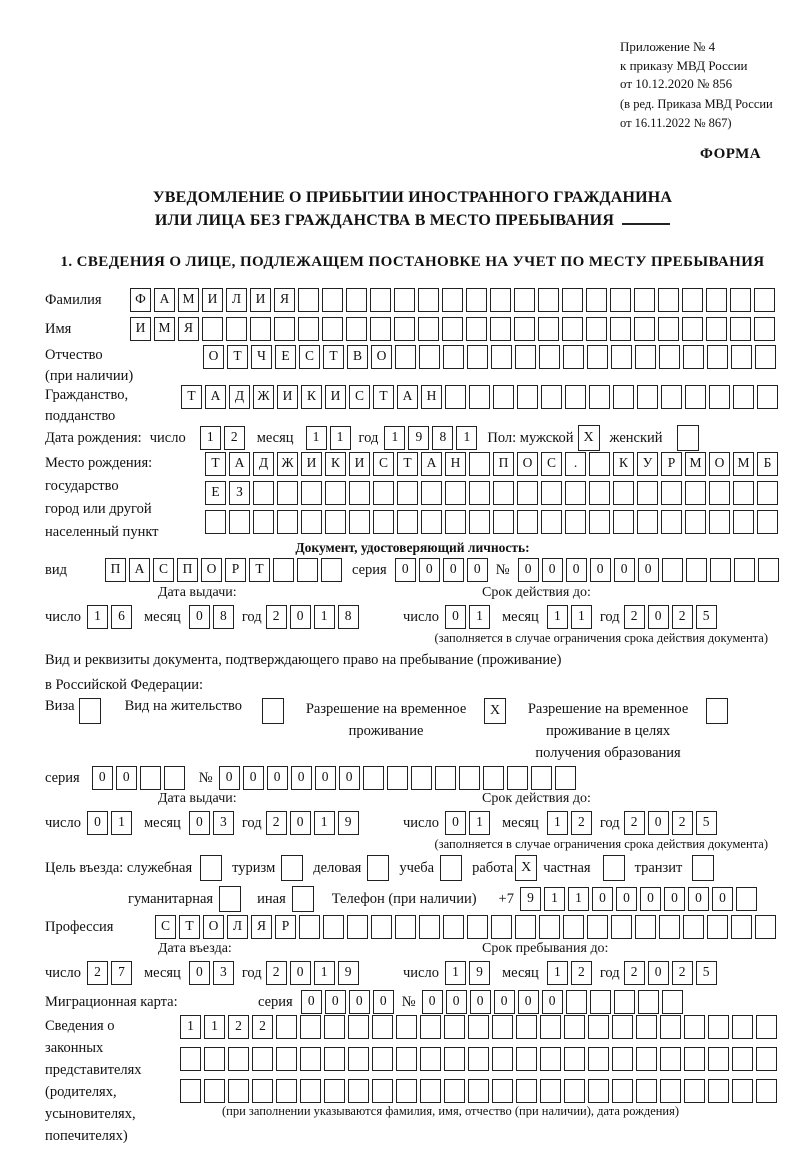  I want to click on sex-female-checkbox, so click(687, 438).